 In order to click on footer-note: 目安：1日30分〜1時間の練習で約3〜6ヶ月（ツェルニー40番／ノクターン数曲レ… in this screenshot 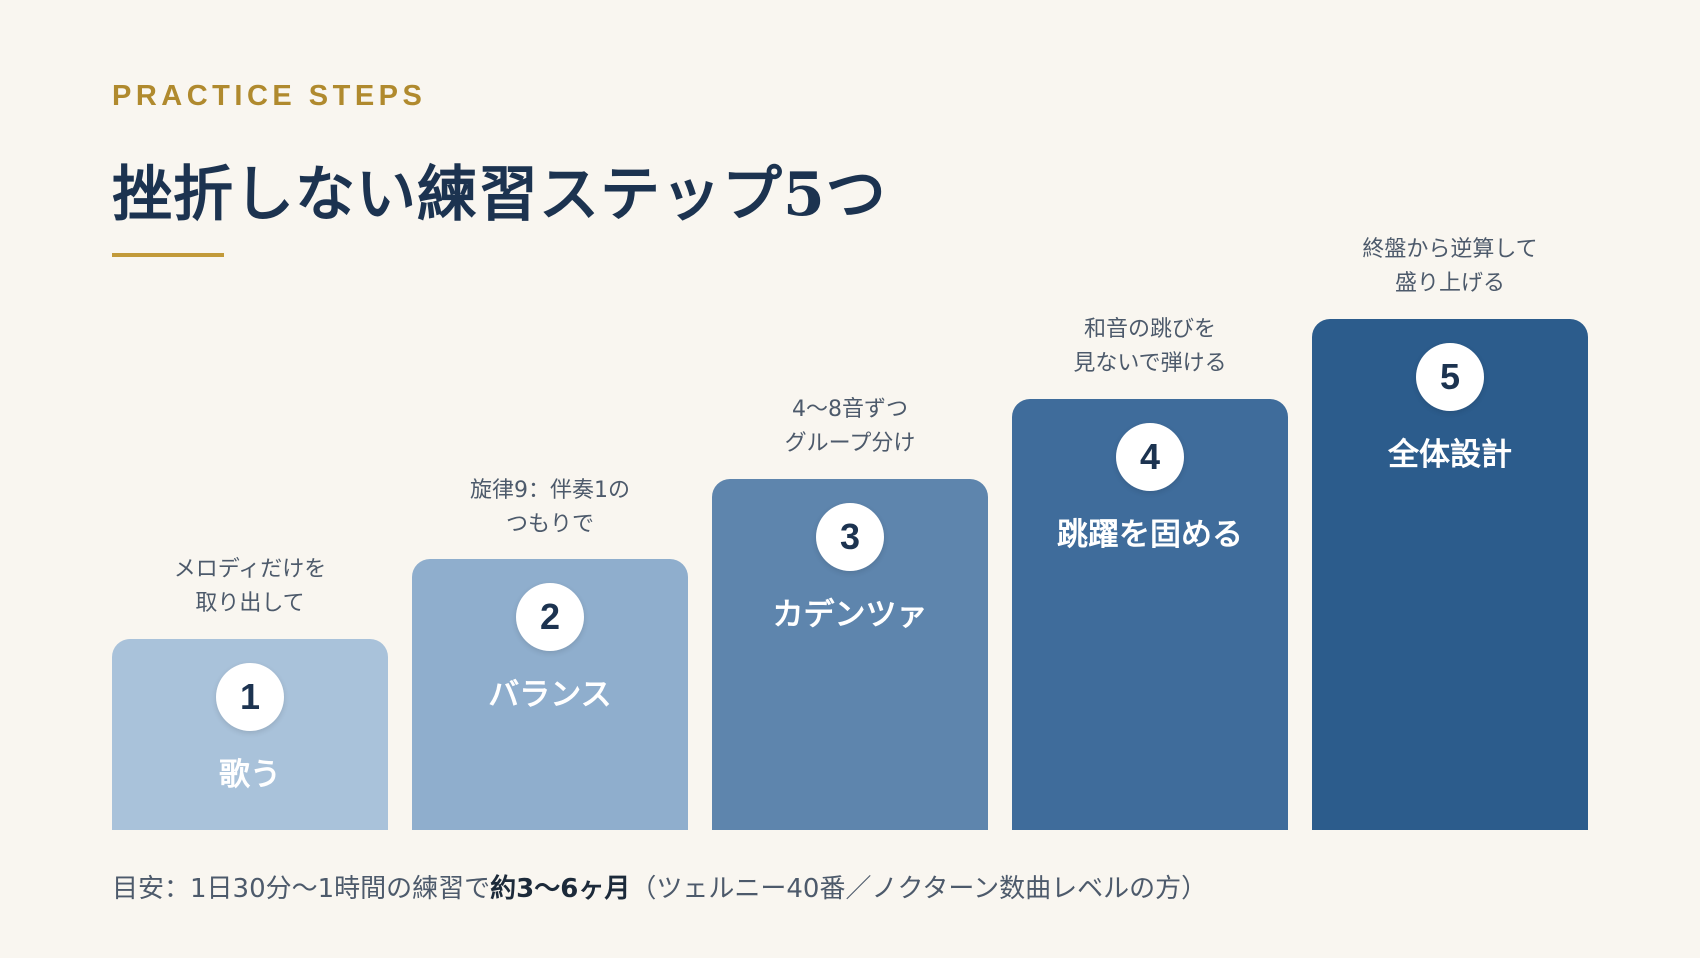, I will do `click(659, 886)`.